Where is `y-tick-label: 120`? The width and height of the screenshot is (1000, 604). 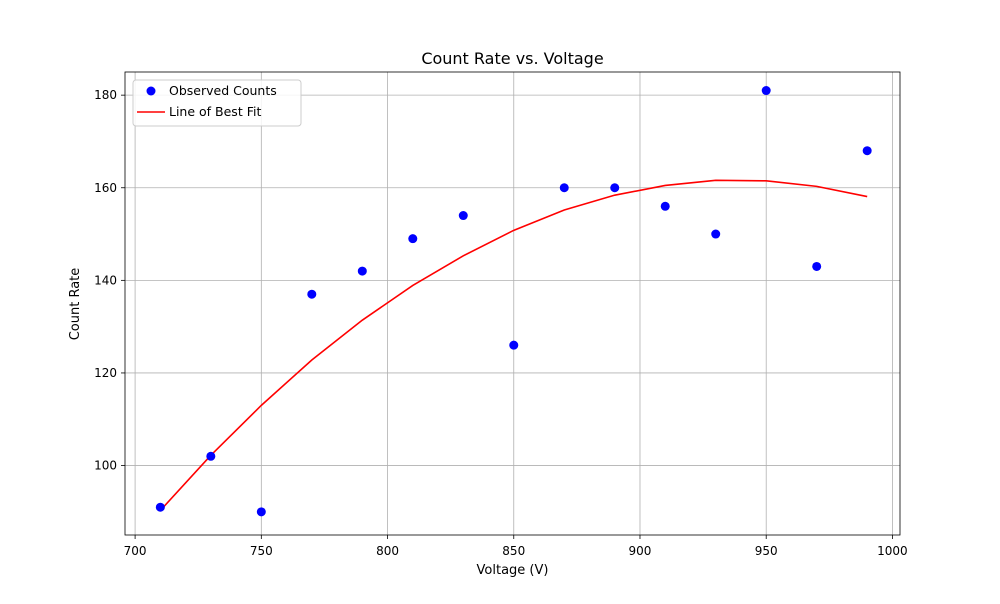
y-tick-label: 120 is located at coordinates (105, 373).